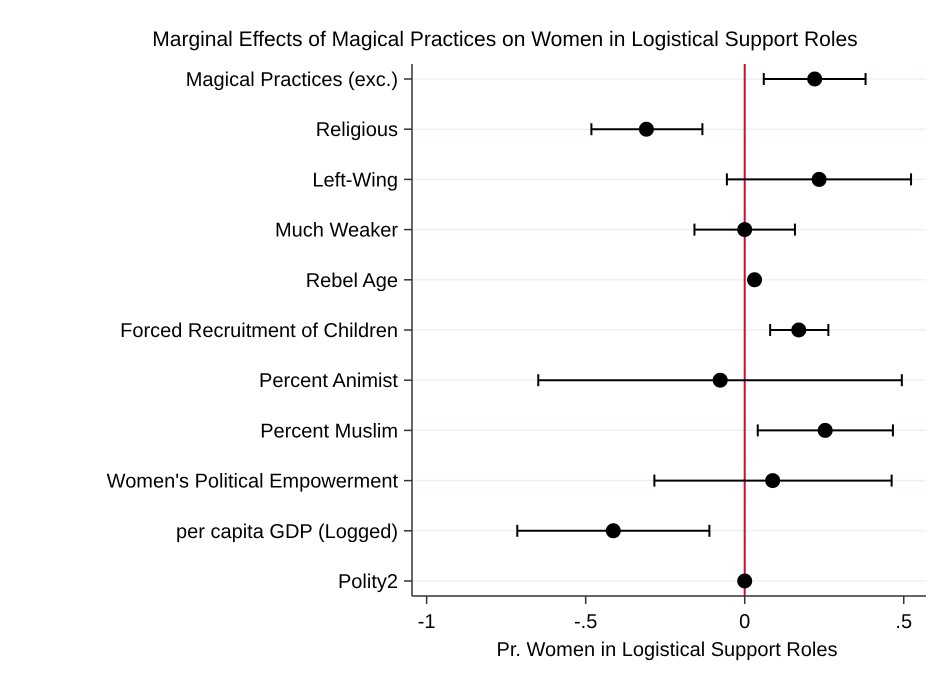 The image size is (947, 691). What do you see at coordinates (259, 331) in the screenshot?
I see `y-tick-label: Forced Recruitment of Children` at bounding box center [259, 331].